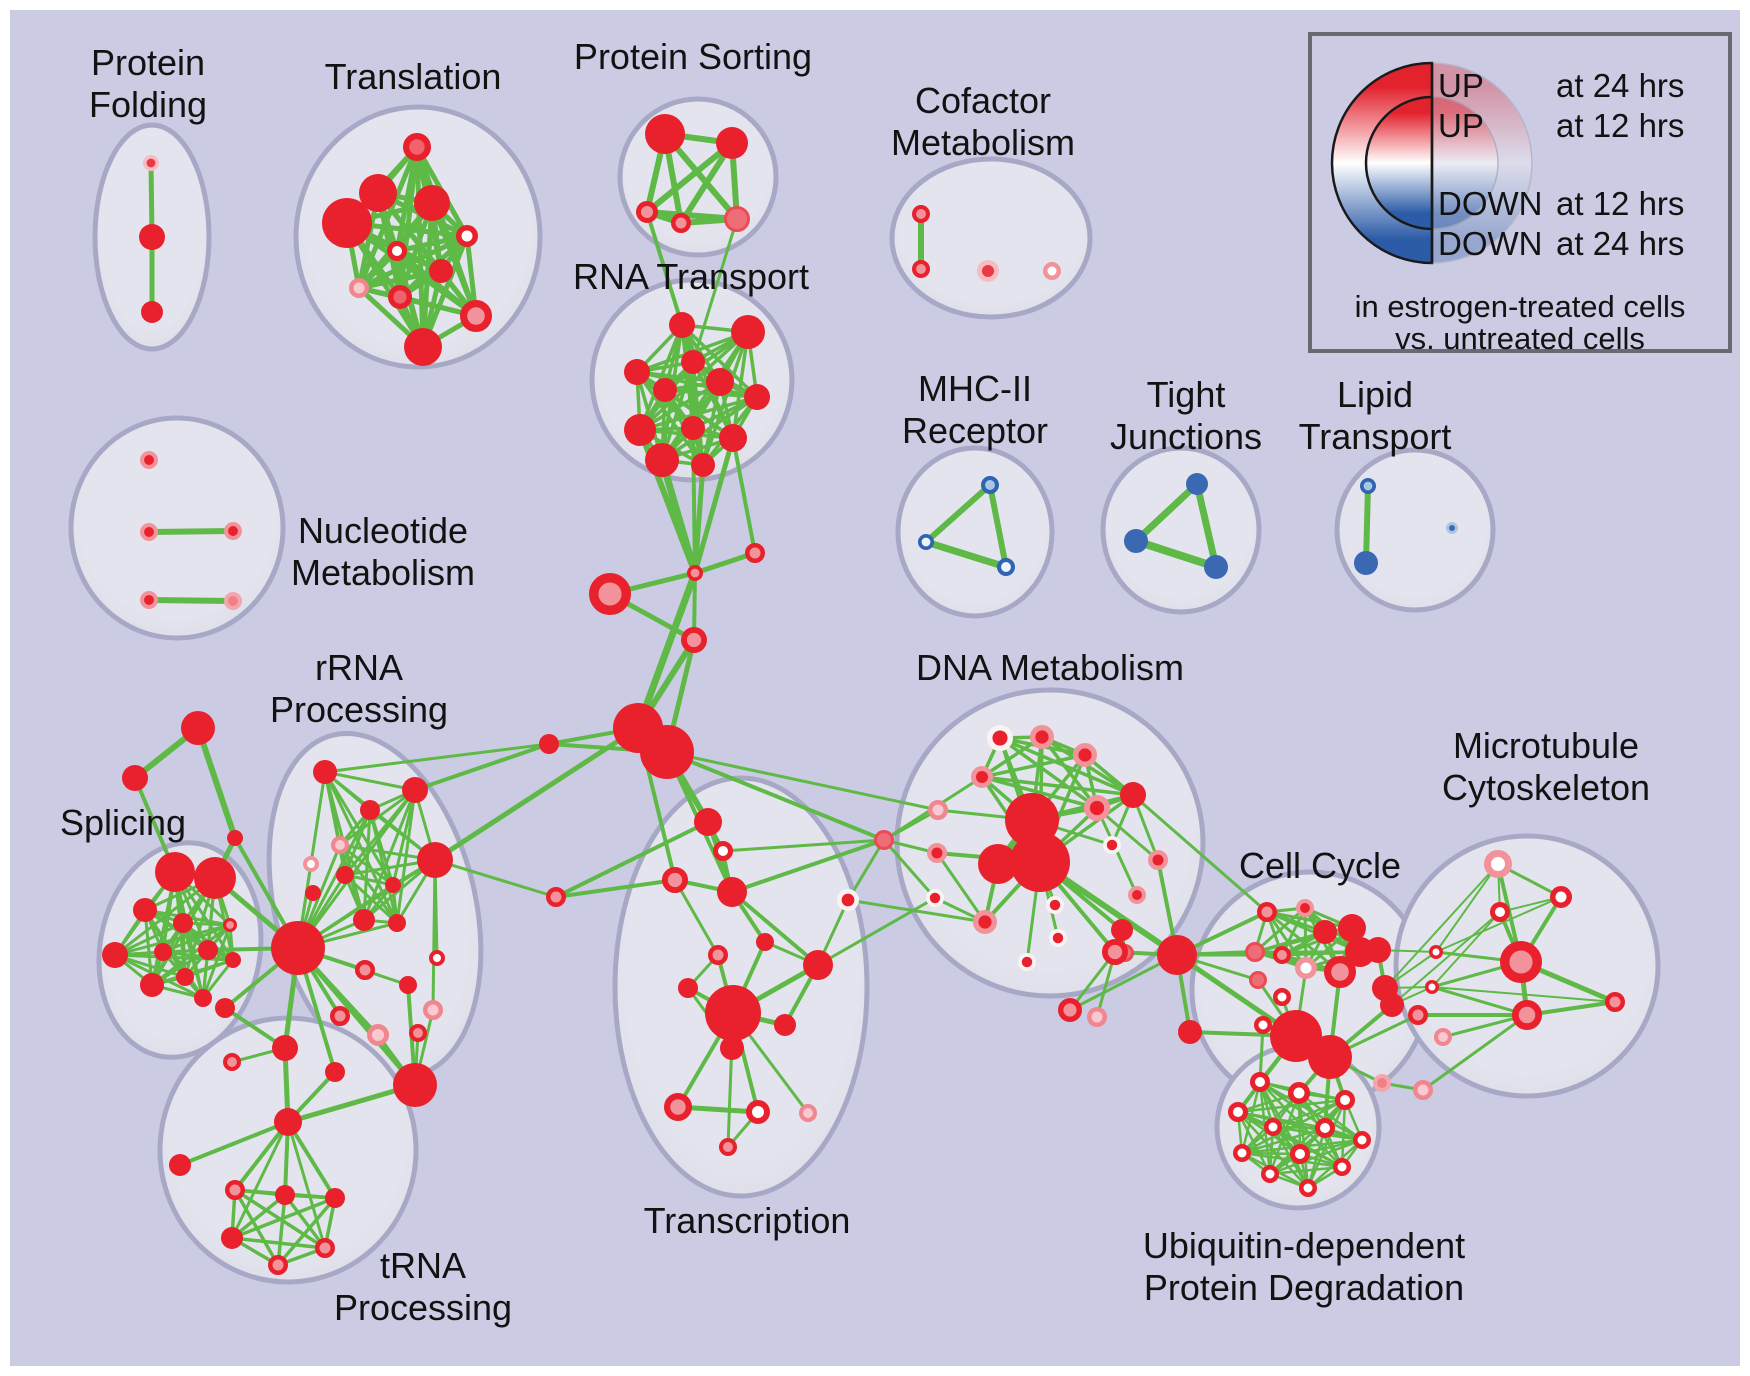 This screenshot has height=1376, width=1750. Describe the element at coordinates (417, 1033) in the screenshot. I see `node-tn6` at that location.